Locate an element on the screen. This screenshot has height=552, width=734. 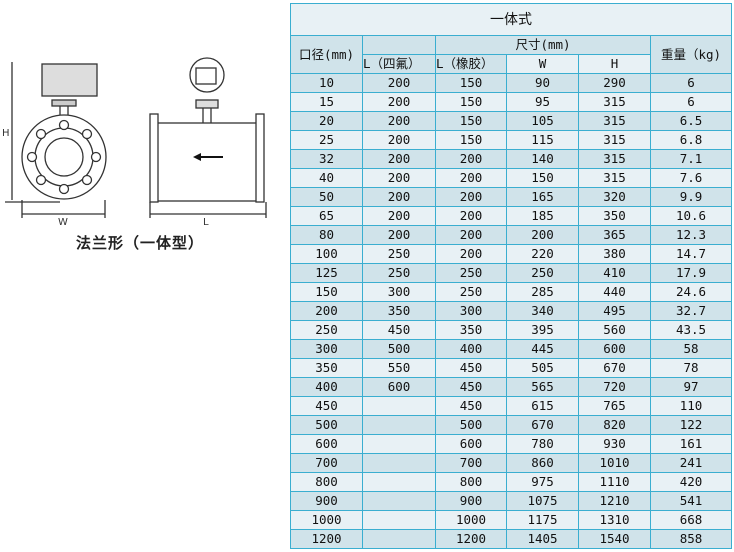
table-row: 350 550 450 505 670 78 is located at coordinates (511, 368).